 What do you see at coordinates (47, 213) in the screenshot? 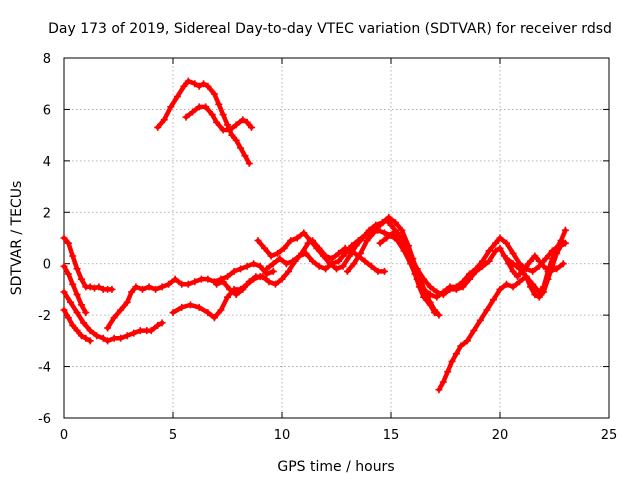
I see `y-tick-label: 2` at bounding box center [47, 213].